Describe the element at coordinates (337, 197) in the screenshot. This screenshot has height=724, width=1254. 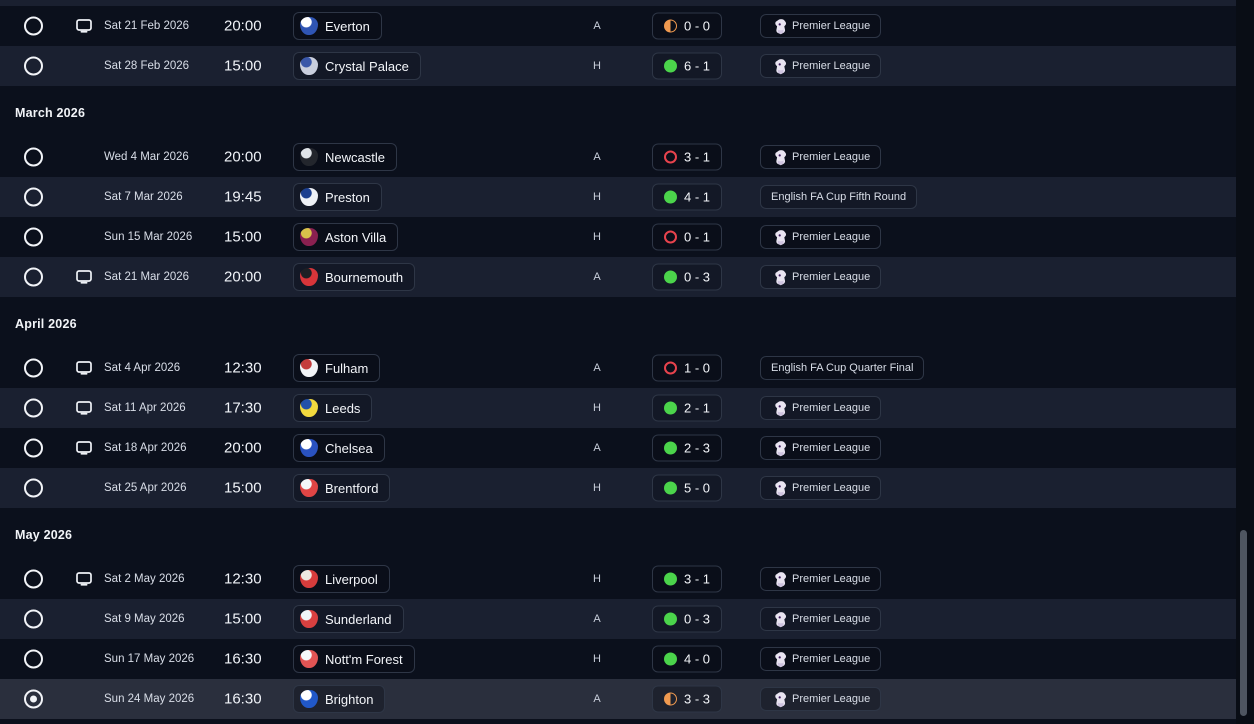
I see `opponent-chip: Preston` at that location.